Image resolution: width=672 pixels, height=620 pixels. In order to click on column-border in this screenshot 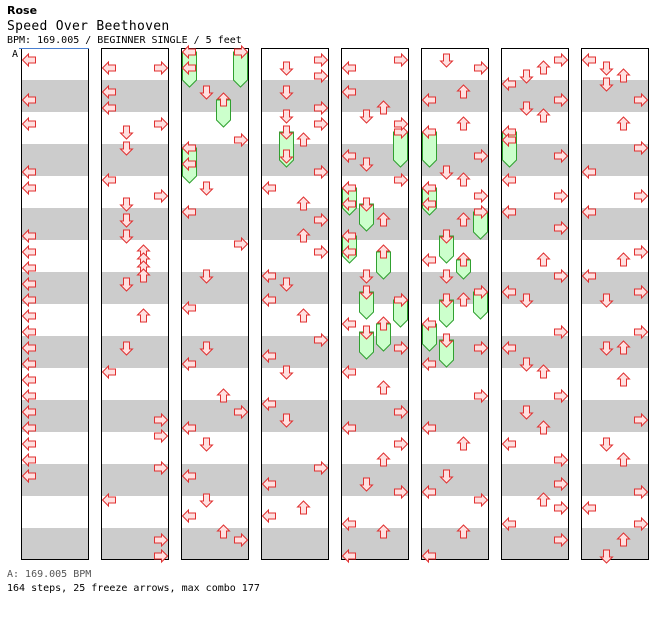, I will do `click(215, 304)`.